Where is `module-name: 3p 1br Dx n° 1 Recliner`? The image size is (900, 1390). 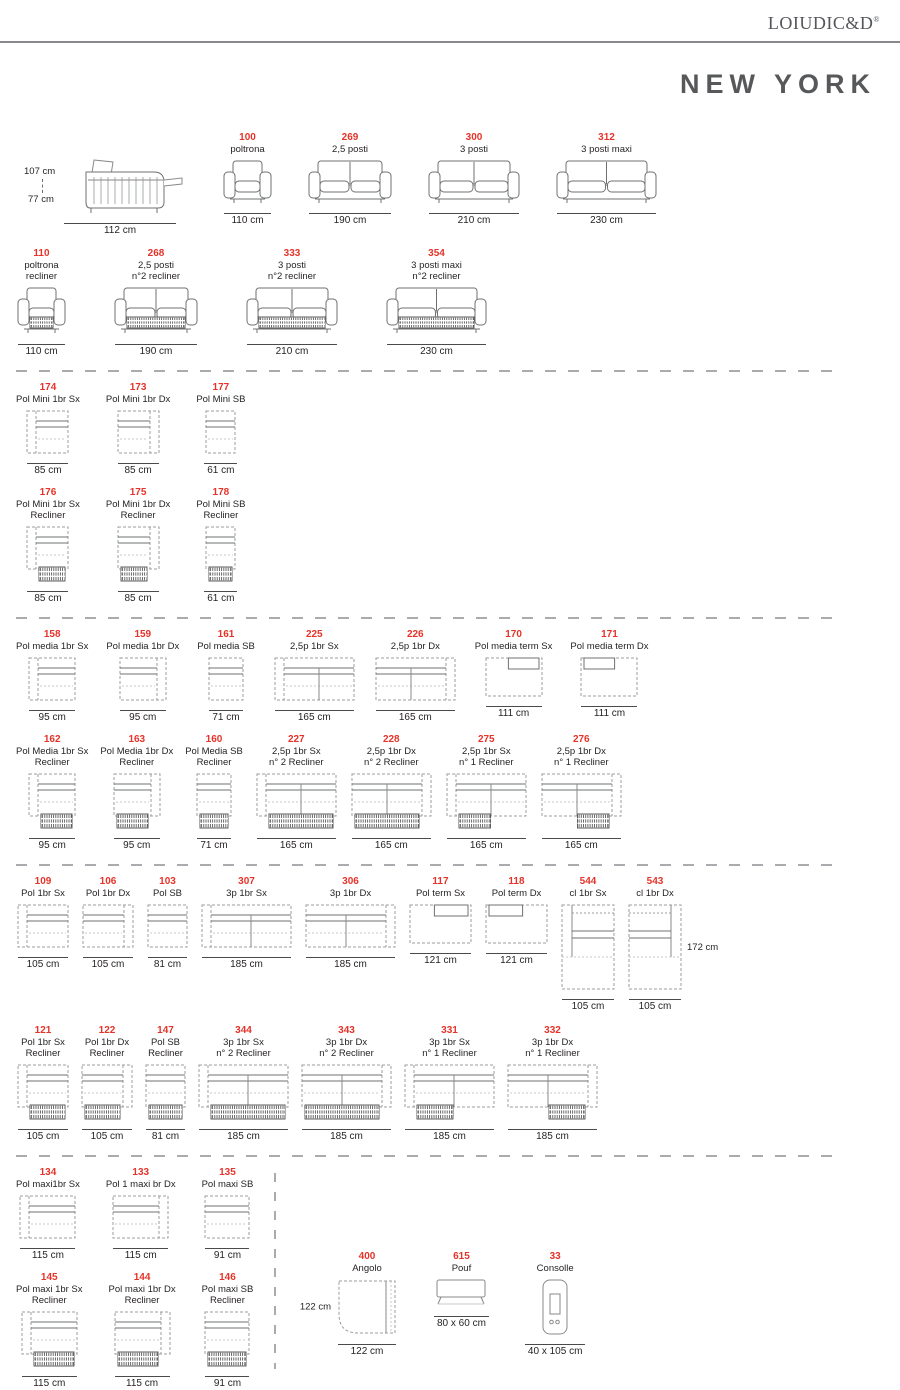 module-name: 3p 1br Dx n° 1 Recliner is located at coordinates (552, 1048).